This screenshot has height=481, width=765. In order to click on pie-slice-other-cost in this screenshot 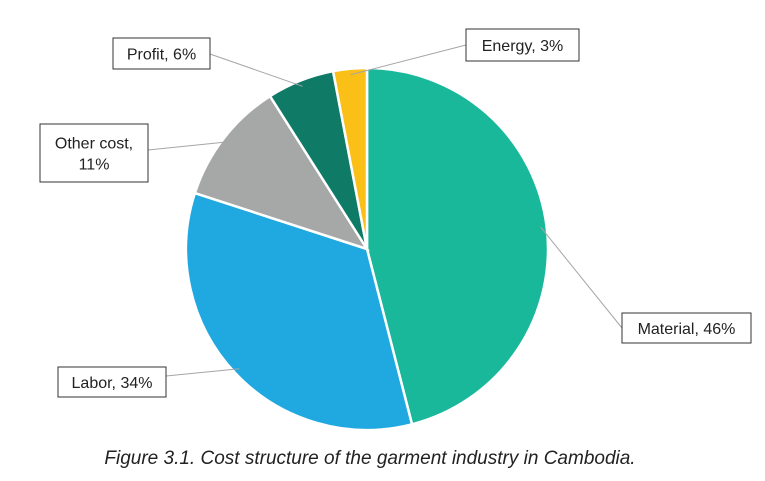, I will do `click(281, 173)`.